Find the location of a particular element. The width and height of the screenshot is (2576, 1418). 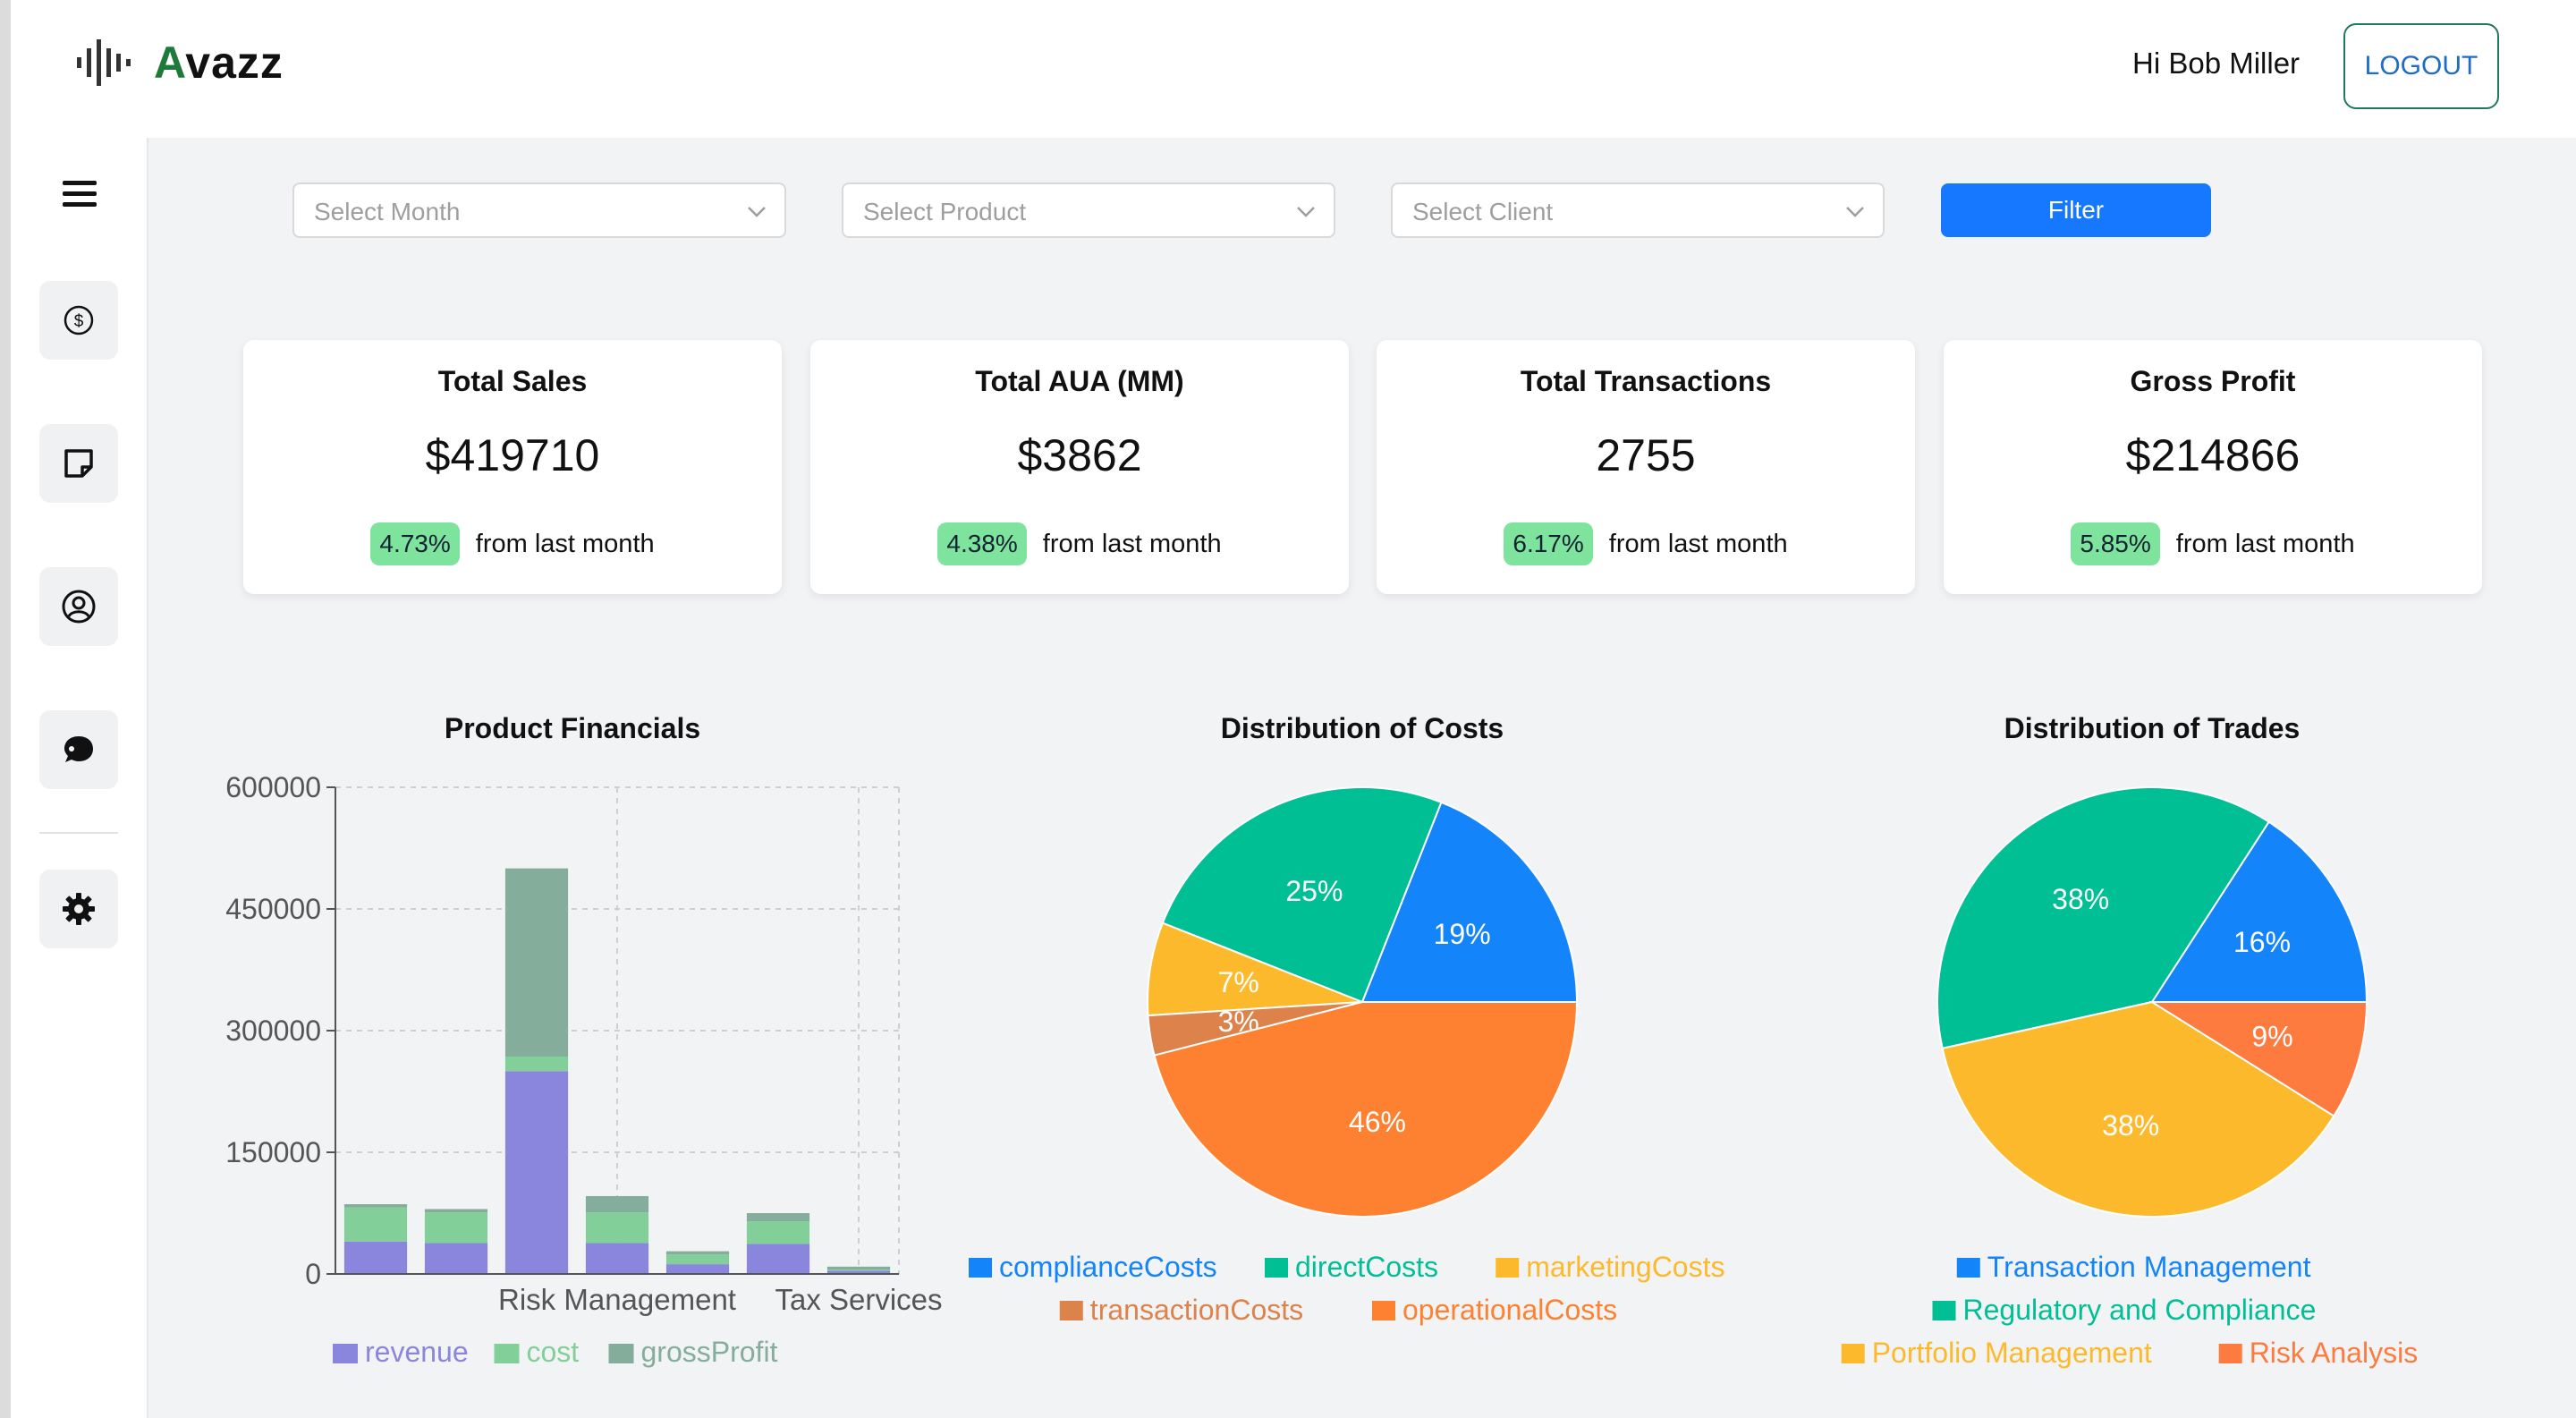

app-logo: Avazz is located at coordinates (179, 62).